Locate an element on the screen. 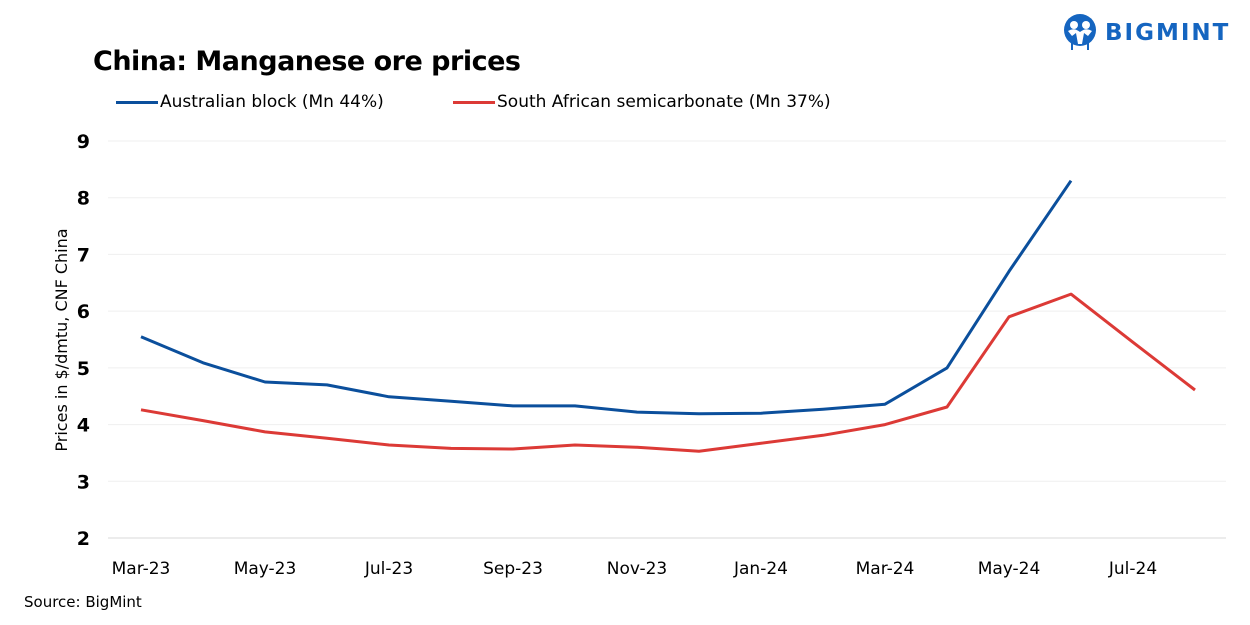 This screenshot has width=1250, height=625. legend-label-australian-block: Australian block (Mn 44%) is located at coordinates (272, 102).